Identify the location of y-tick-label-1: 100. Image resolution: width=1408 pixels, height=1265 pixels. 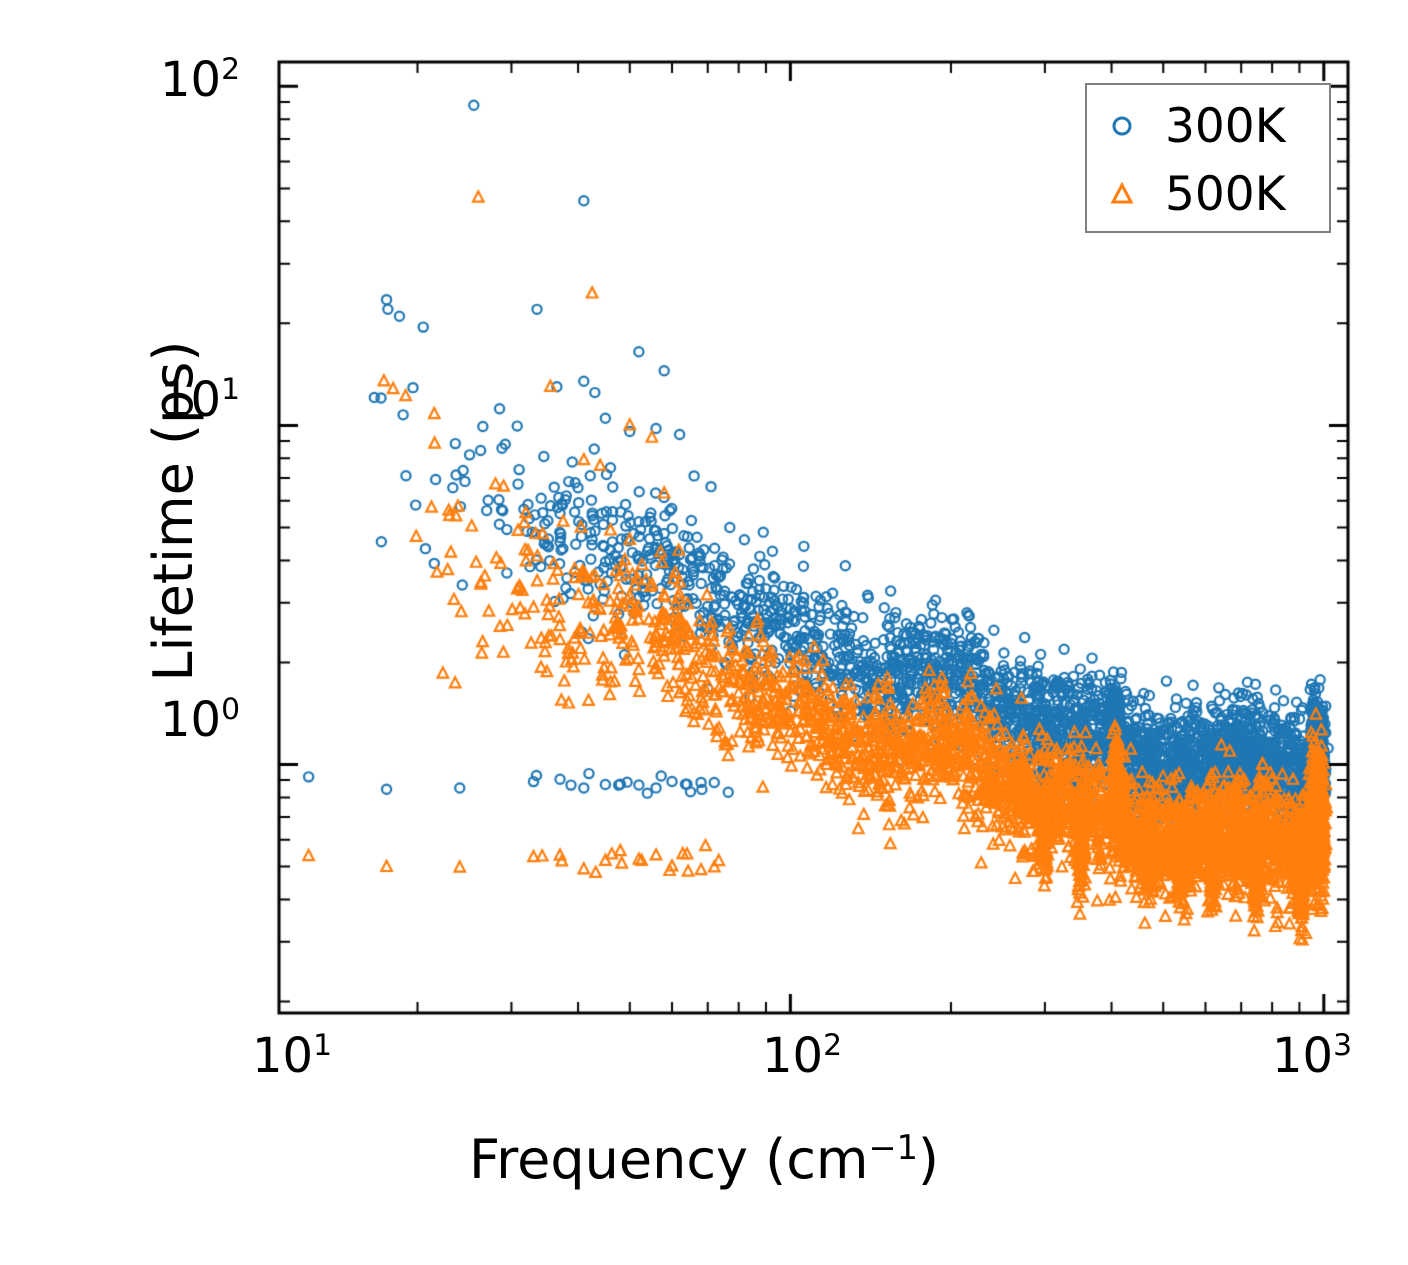
(200, 720).